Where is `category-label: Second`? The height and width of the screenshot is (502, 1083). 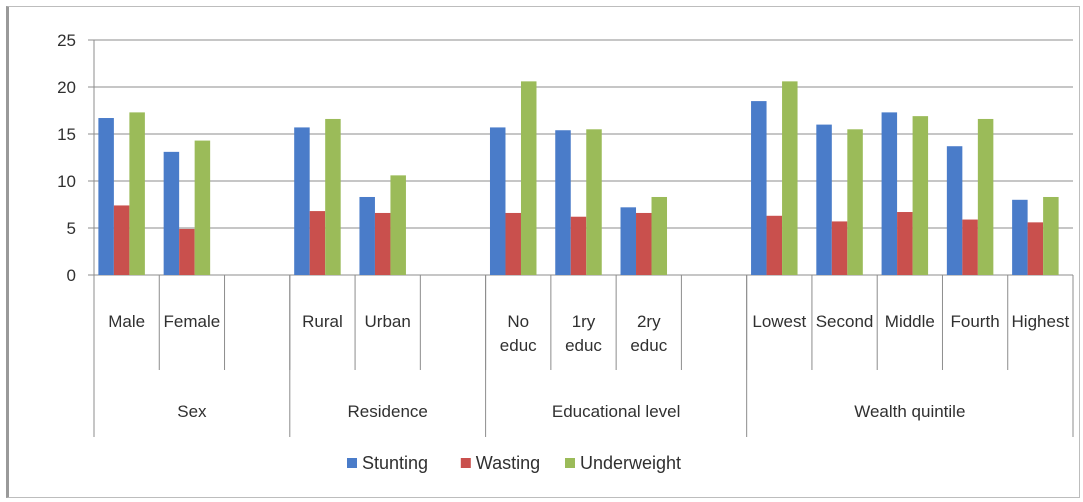 category-label: Second is located at coordinates (845, 321).